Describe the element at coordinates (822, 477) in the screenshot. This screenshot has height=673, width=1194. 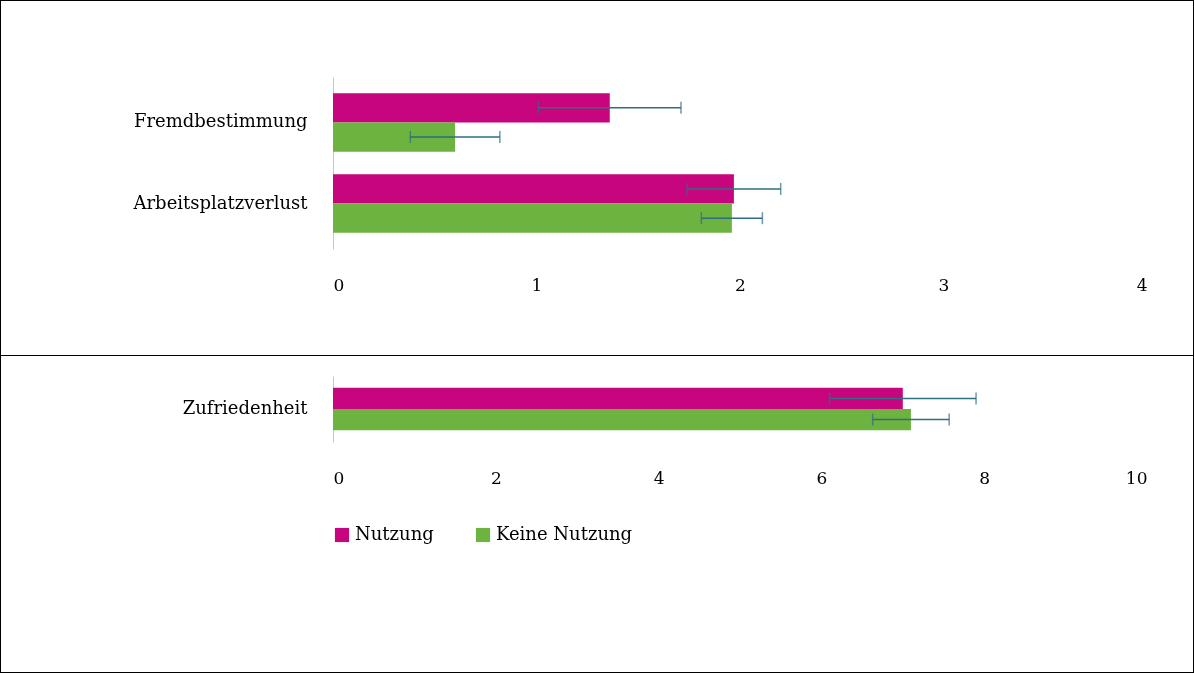
I see `x-tick-label: 6` at that location.